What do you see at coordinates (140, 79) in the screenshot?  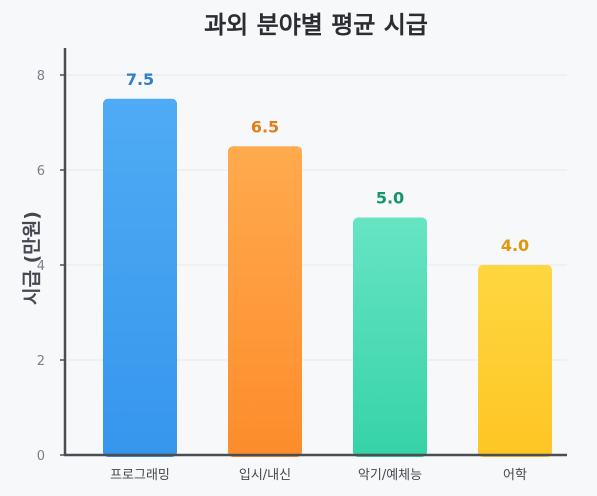 I see `data-label: 7.5` at bounding box center [140, 79].